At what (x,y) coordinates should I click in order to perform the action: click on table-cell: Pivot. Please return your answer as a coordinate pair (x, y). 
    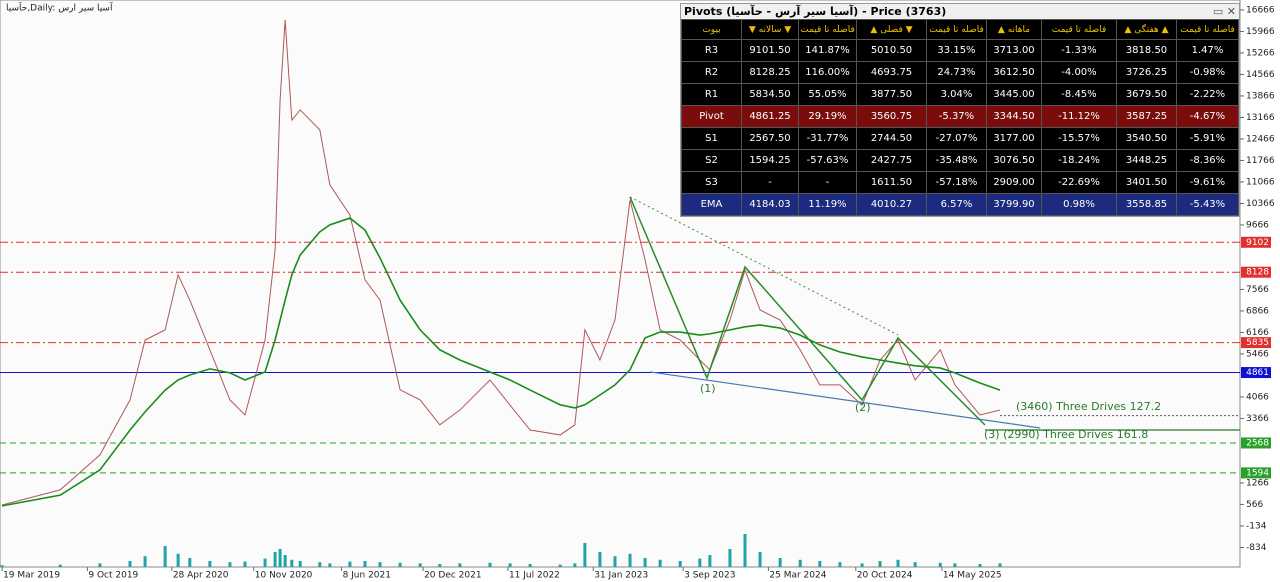
    Looking at the image, I should click on (711, 116).